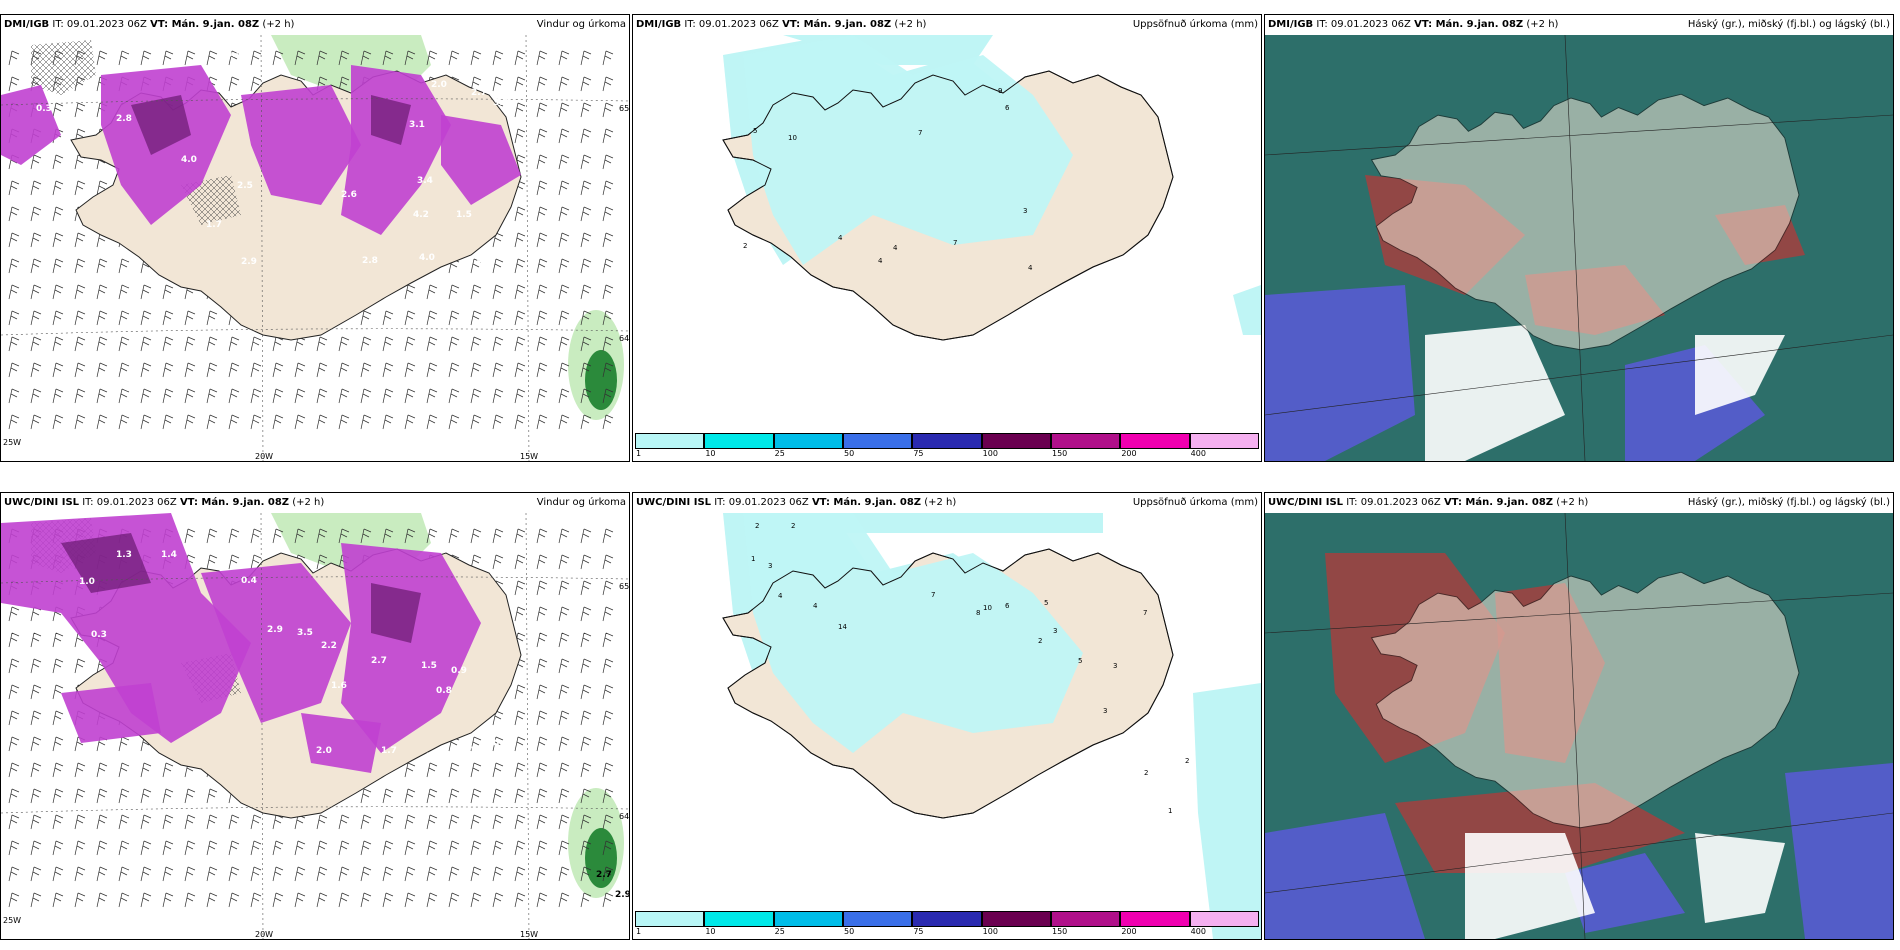 Image resolution: width=1900 pixels, height=950 pixels. What do you see at coordinates (624, 586) in the screenshot?
I see `grid-label-65n: 65N` at bounding box center [624, 586].